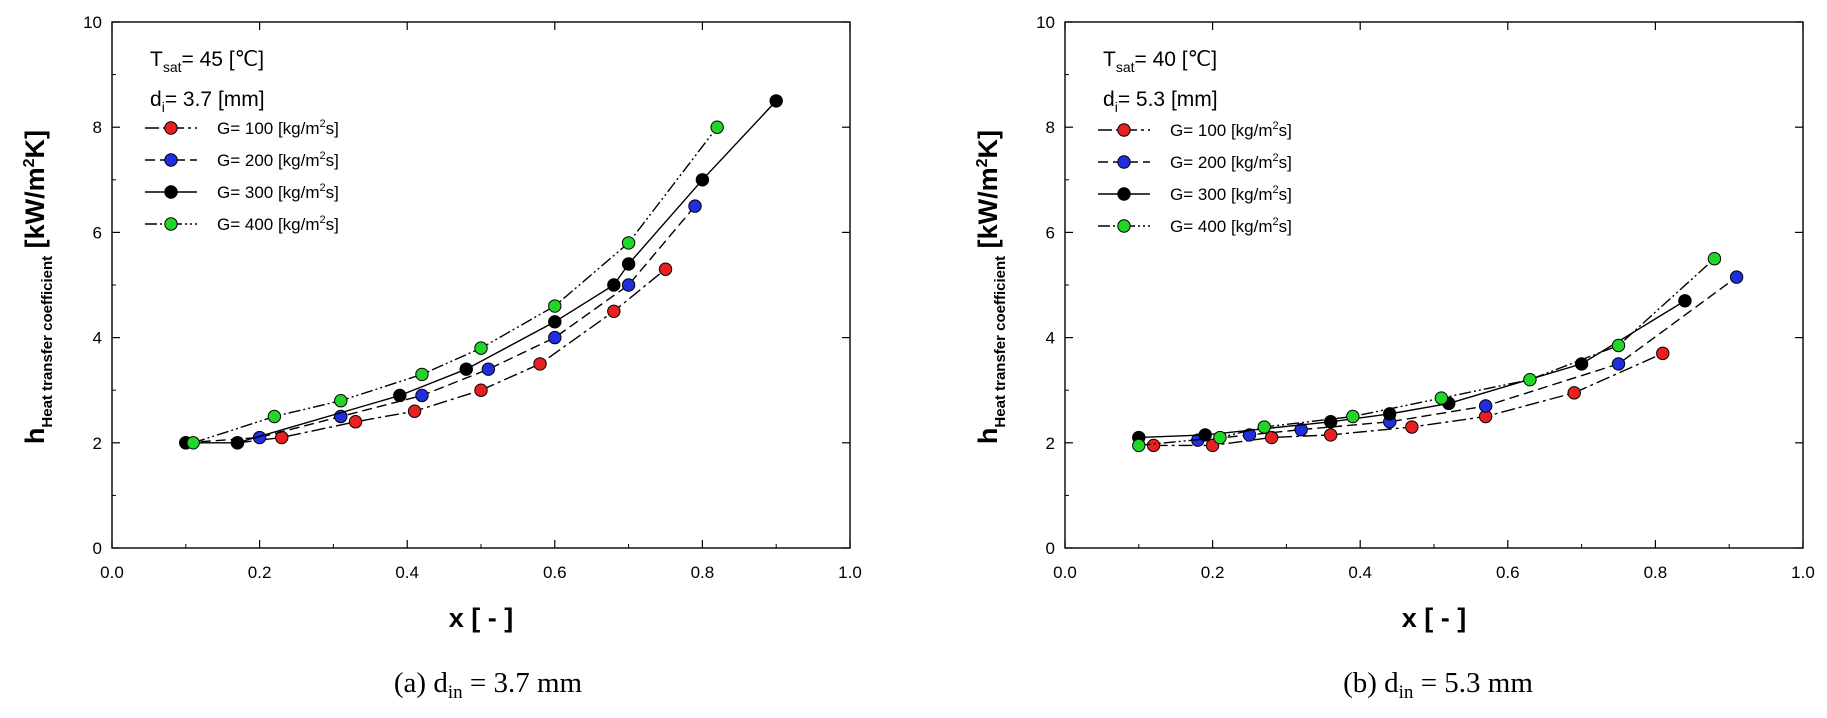  What do you see at coordinates (278, 128) in the screenshot?
I see `legend-label: G= 100 [kg/m2s]` at bounding box center [278, 128].